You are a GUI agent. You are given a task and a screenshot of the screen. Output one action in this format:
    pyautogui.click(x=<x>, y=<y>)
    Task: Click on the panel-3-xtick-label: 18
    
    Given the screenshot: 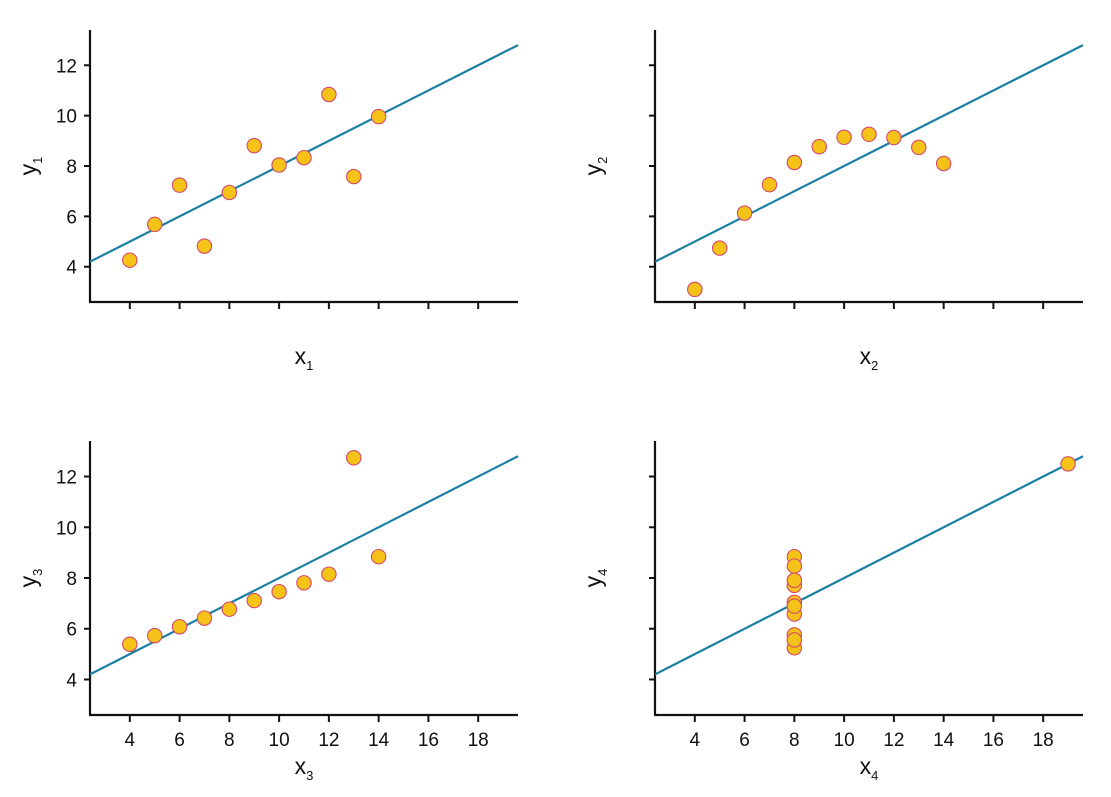 What is the action you would take?
    pyautogui.click(x=478, y=740)
    